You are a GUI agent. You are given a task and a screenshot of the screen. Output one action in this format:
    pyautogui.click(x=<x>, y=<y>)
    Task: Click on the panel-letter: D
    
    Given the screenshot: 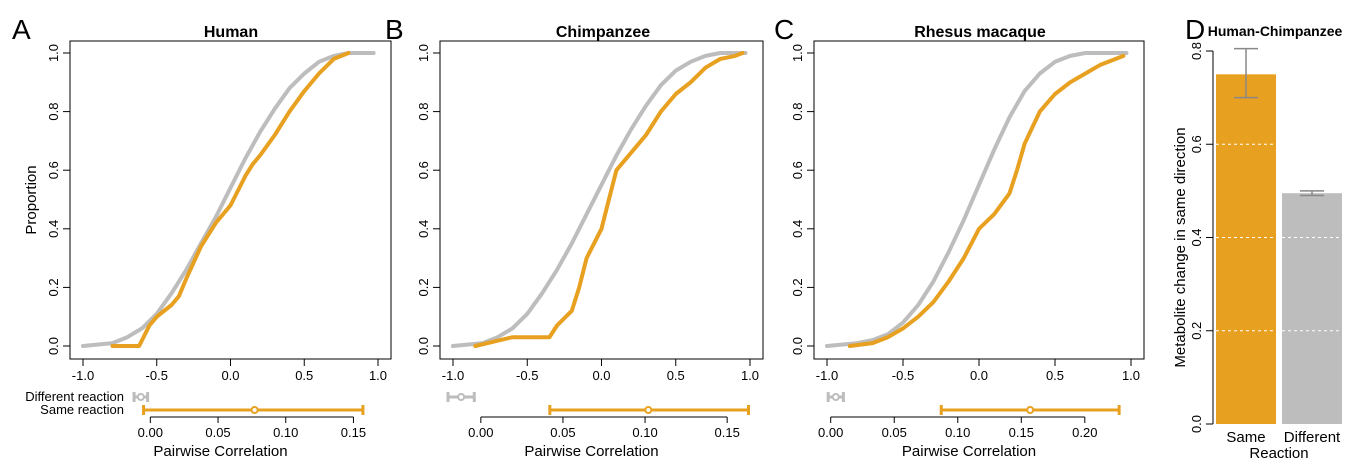 What is the action you would take?
    pyautogui.click(x=1195, y=29)
    